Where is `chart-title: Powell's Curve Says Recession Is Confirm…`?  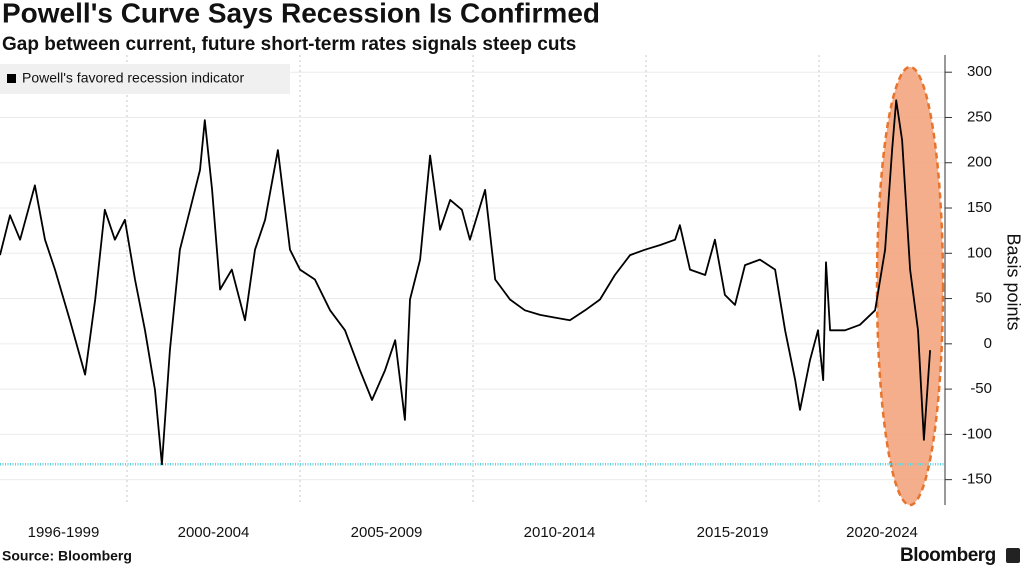 chart-title: Powell's Curve Says Recession Is Confirm… is located at coordinates (301, 14).